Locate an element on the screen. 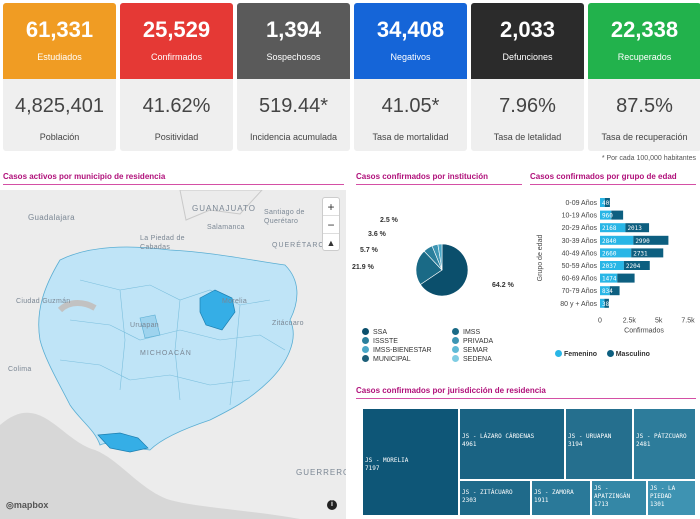  x-tick-label: 0 is located at coordinates (600, 320).